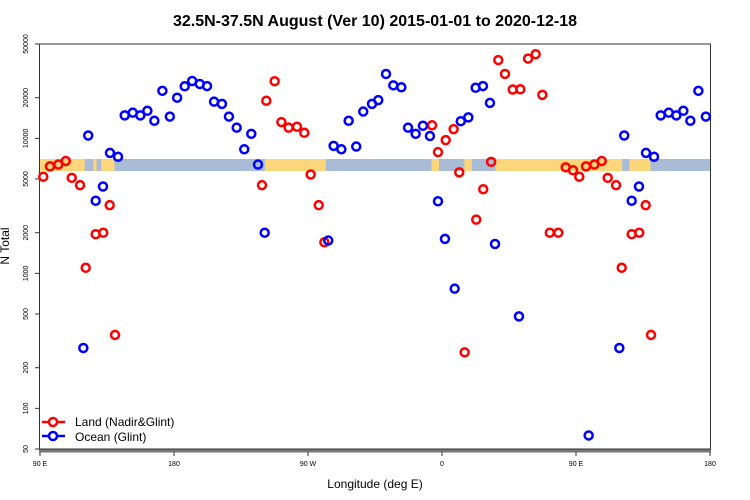 The width and height of the screenshot is (750, 500). What do you see at coordinates (374, 484) in the screenshot?
I see `x-axis-label: Longitude (deg E)` at bounding box center [374, 484].